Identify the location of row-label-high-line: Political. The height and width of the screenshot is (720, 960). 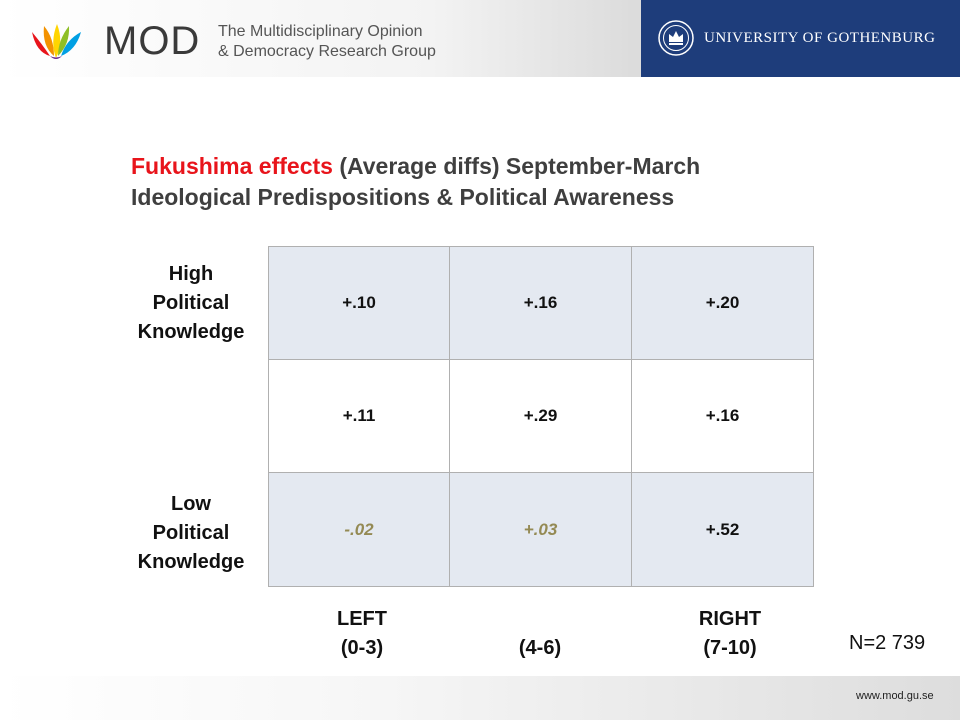
(191, 303).